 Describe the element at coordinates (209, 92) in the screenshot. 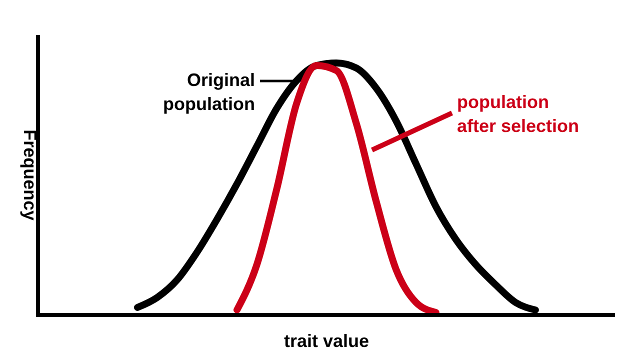

I see `legend-label: Original population` at that location.